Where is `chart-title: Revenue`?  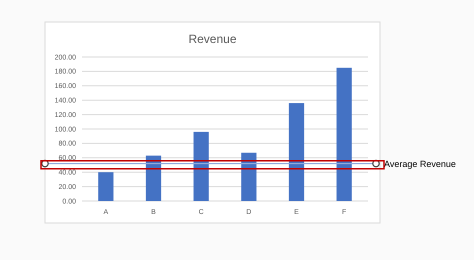
chart-title: Revenue is located at coordinates (212, 39).